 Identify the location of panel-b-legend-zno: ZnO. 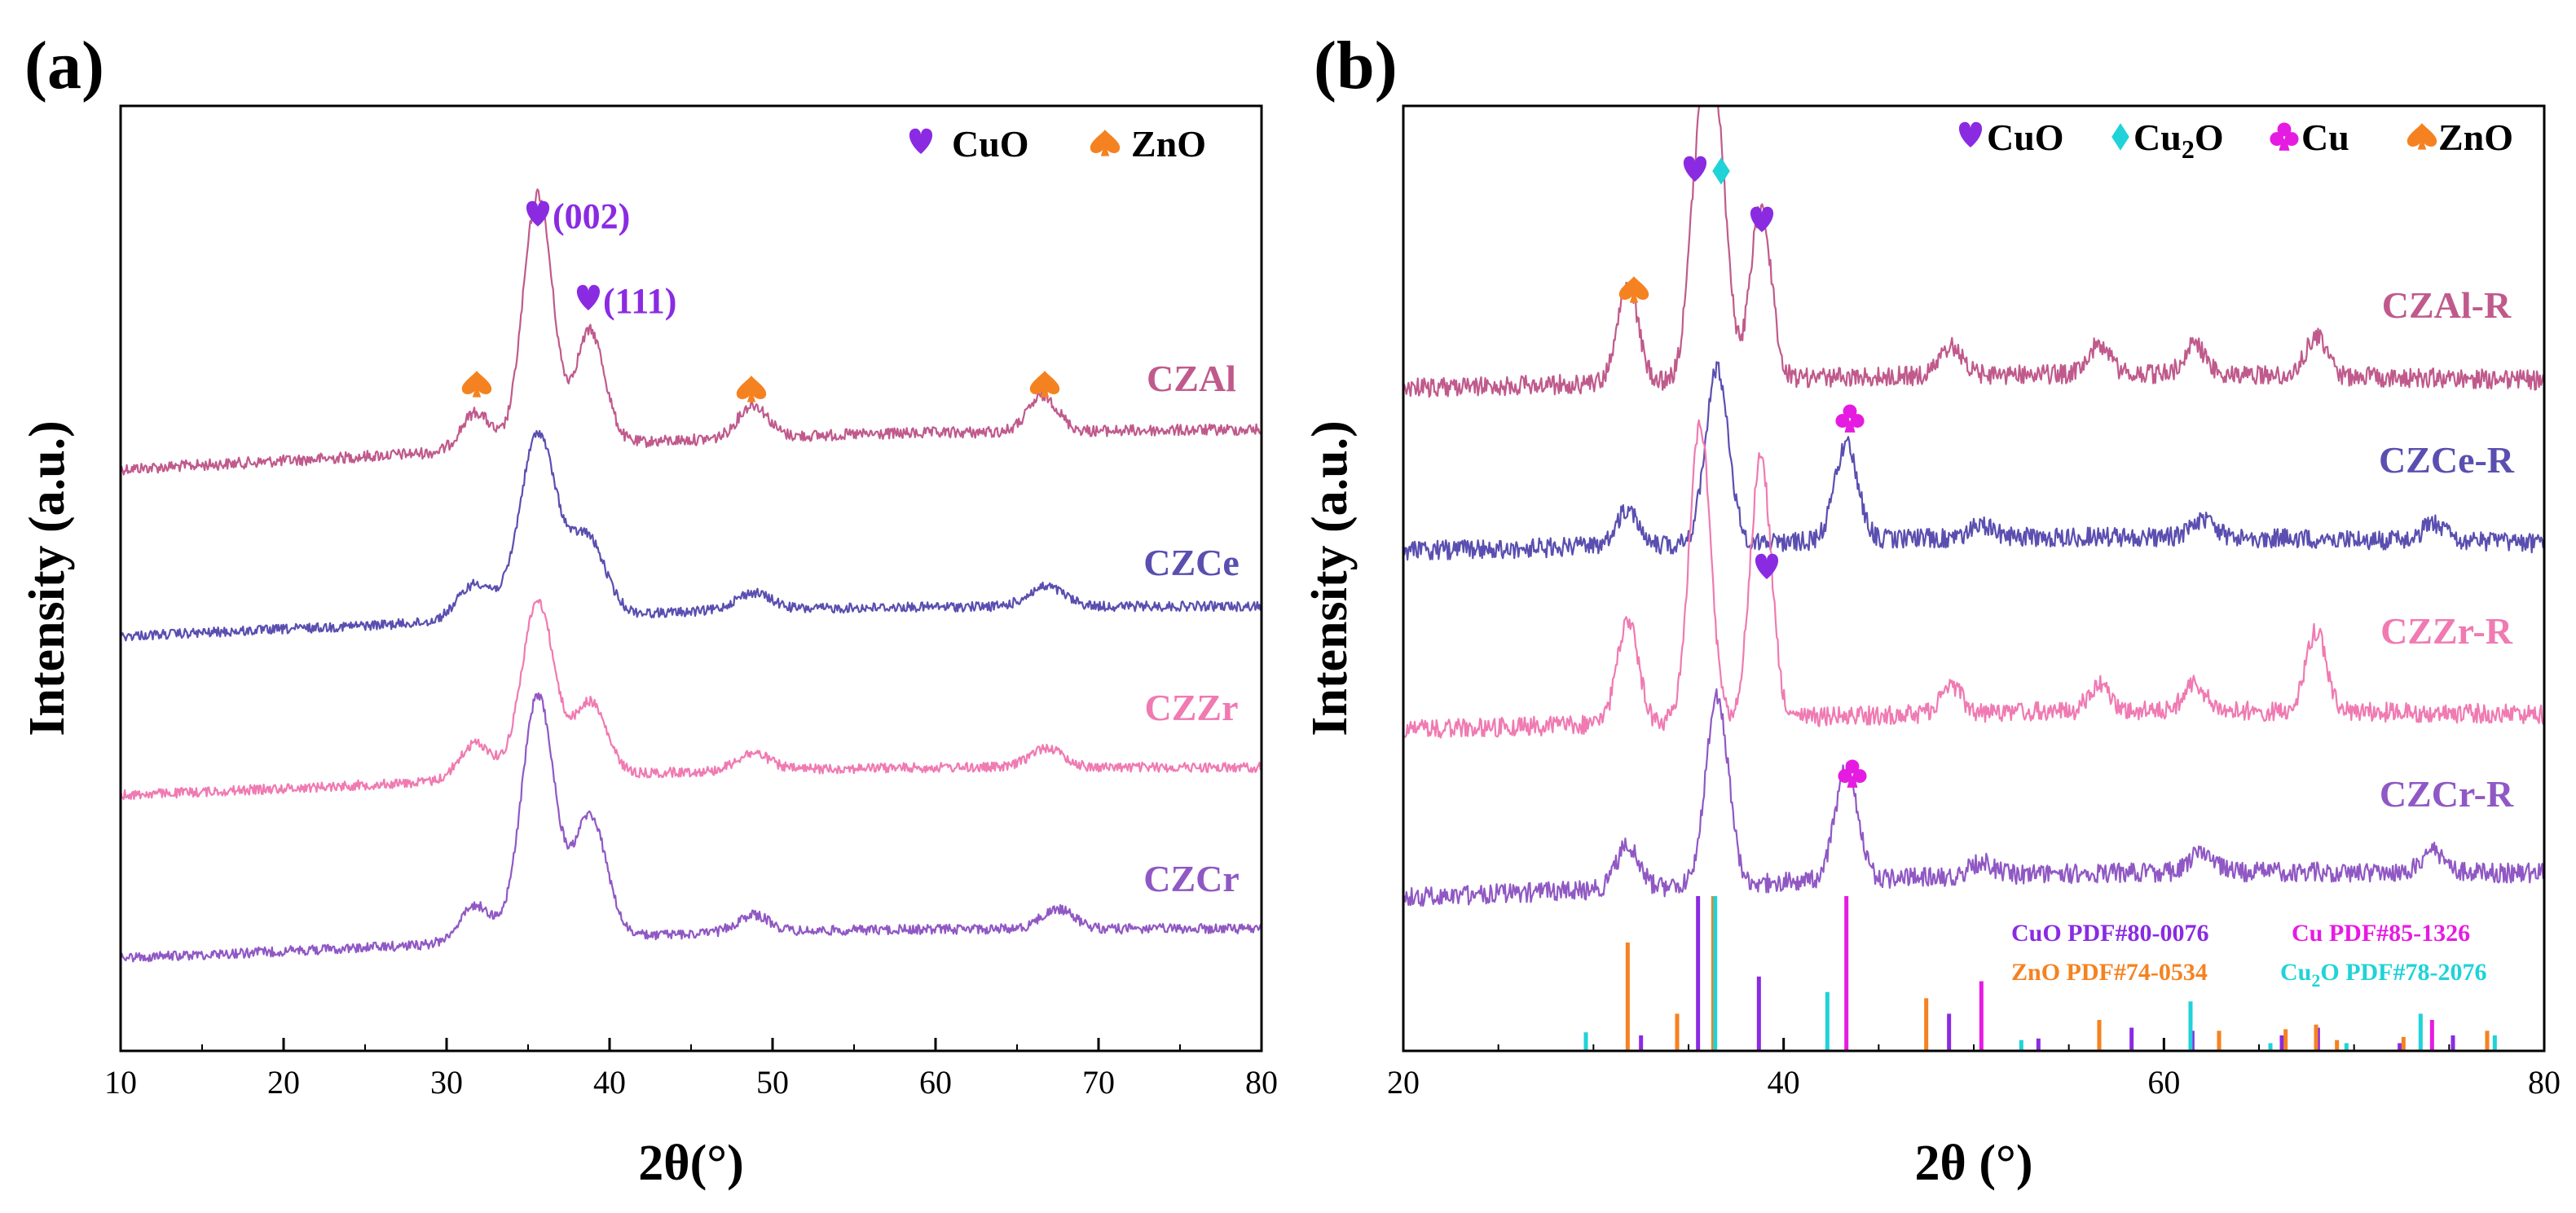
(2475, 137).